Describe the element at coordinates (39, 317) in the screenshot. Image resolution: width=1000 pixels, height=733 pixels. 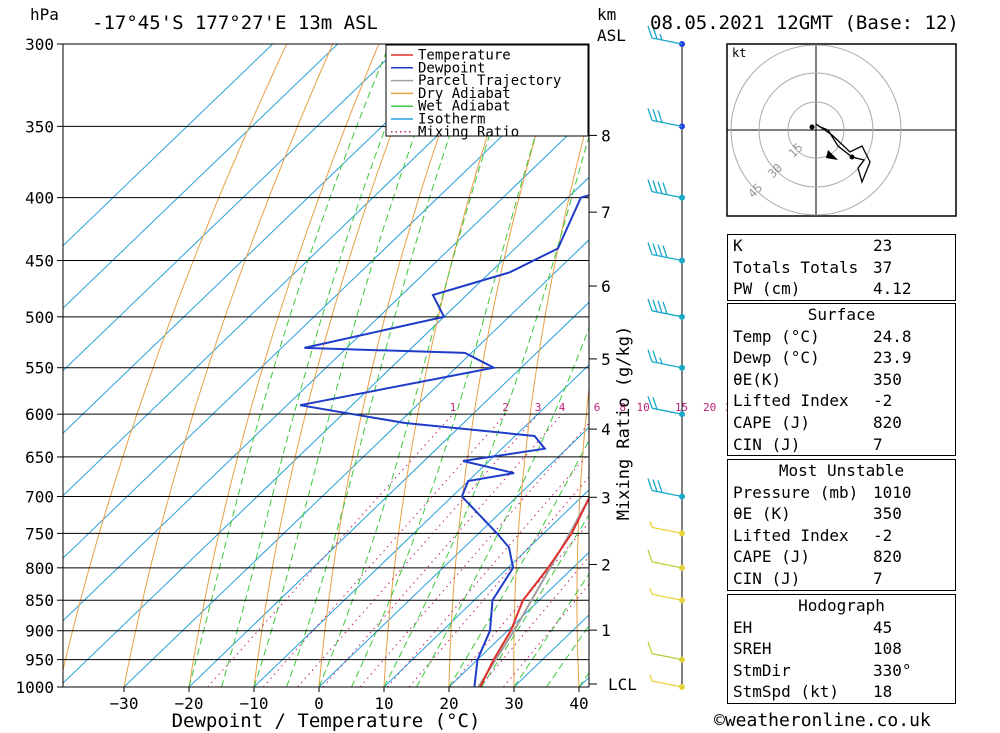
I see `pressure-tick-label: 500` at that location.